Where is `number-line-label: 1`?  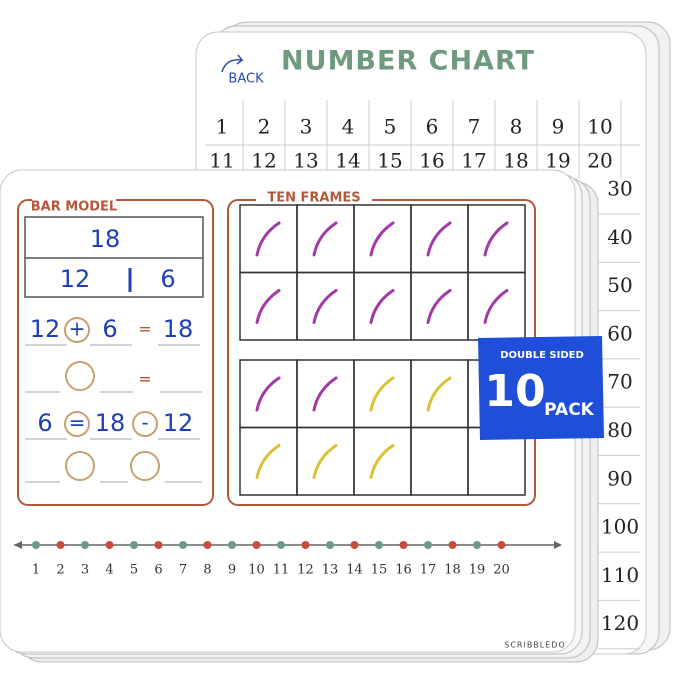 number-line-label: 1 is located at coordinates (36, 570).